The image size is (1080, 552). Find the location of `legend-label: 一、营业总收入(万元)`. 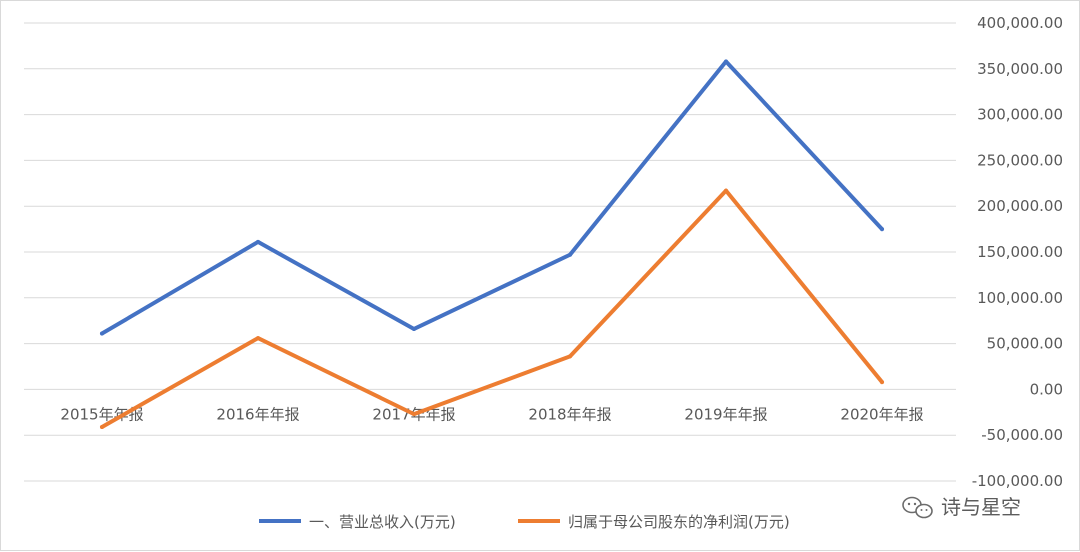

legend-label: 一、营业总收入(万元) is located at coordinates (382, 522).